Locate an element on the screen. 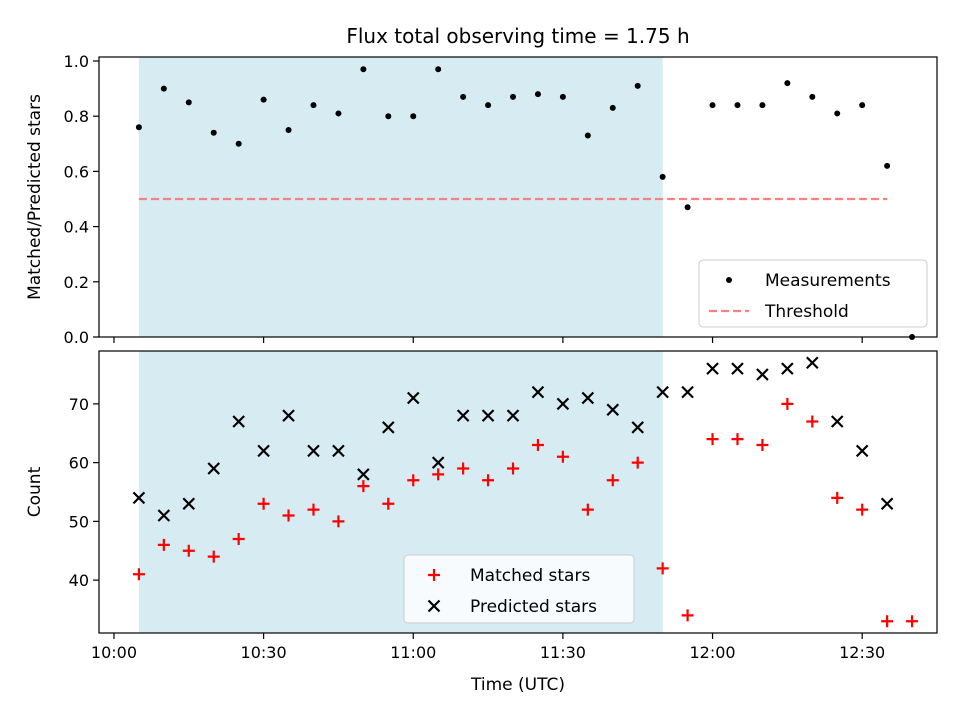 The height and width of the screenshot is (720, 960). top-y-ticks: 0.0 0.2 0.4 0.6 0.8 1.0 is located at coordinates (81, 199).